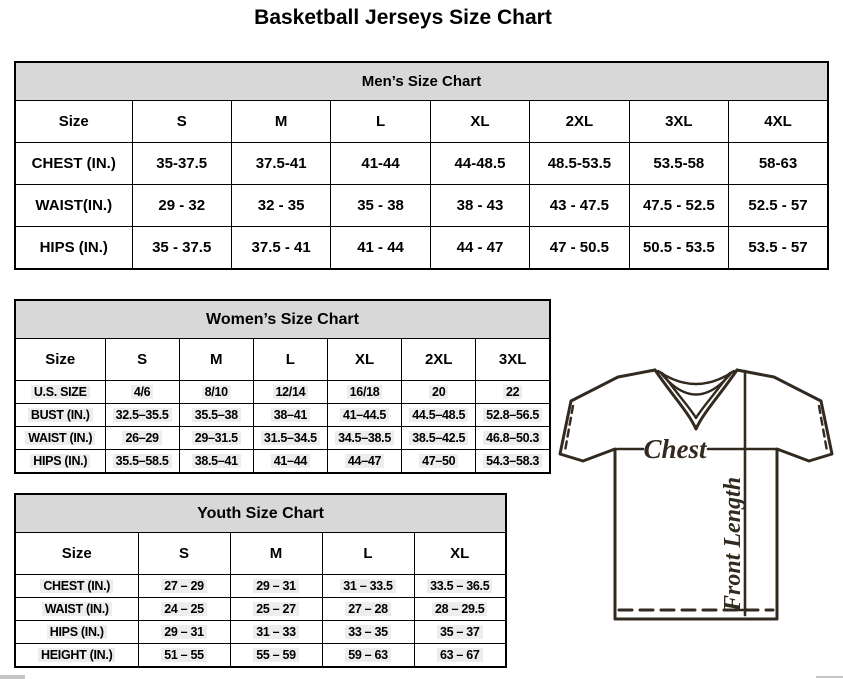 The image size is (843, 679). Describe the element at coordinates (380, 121) in the screenshot. I see `column-header: L` at that location.